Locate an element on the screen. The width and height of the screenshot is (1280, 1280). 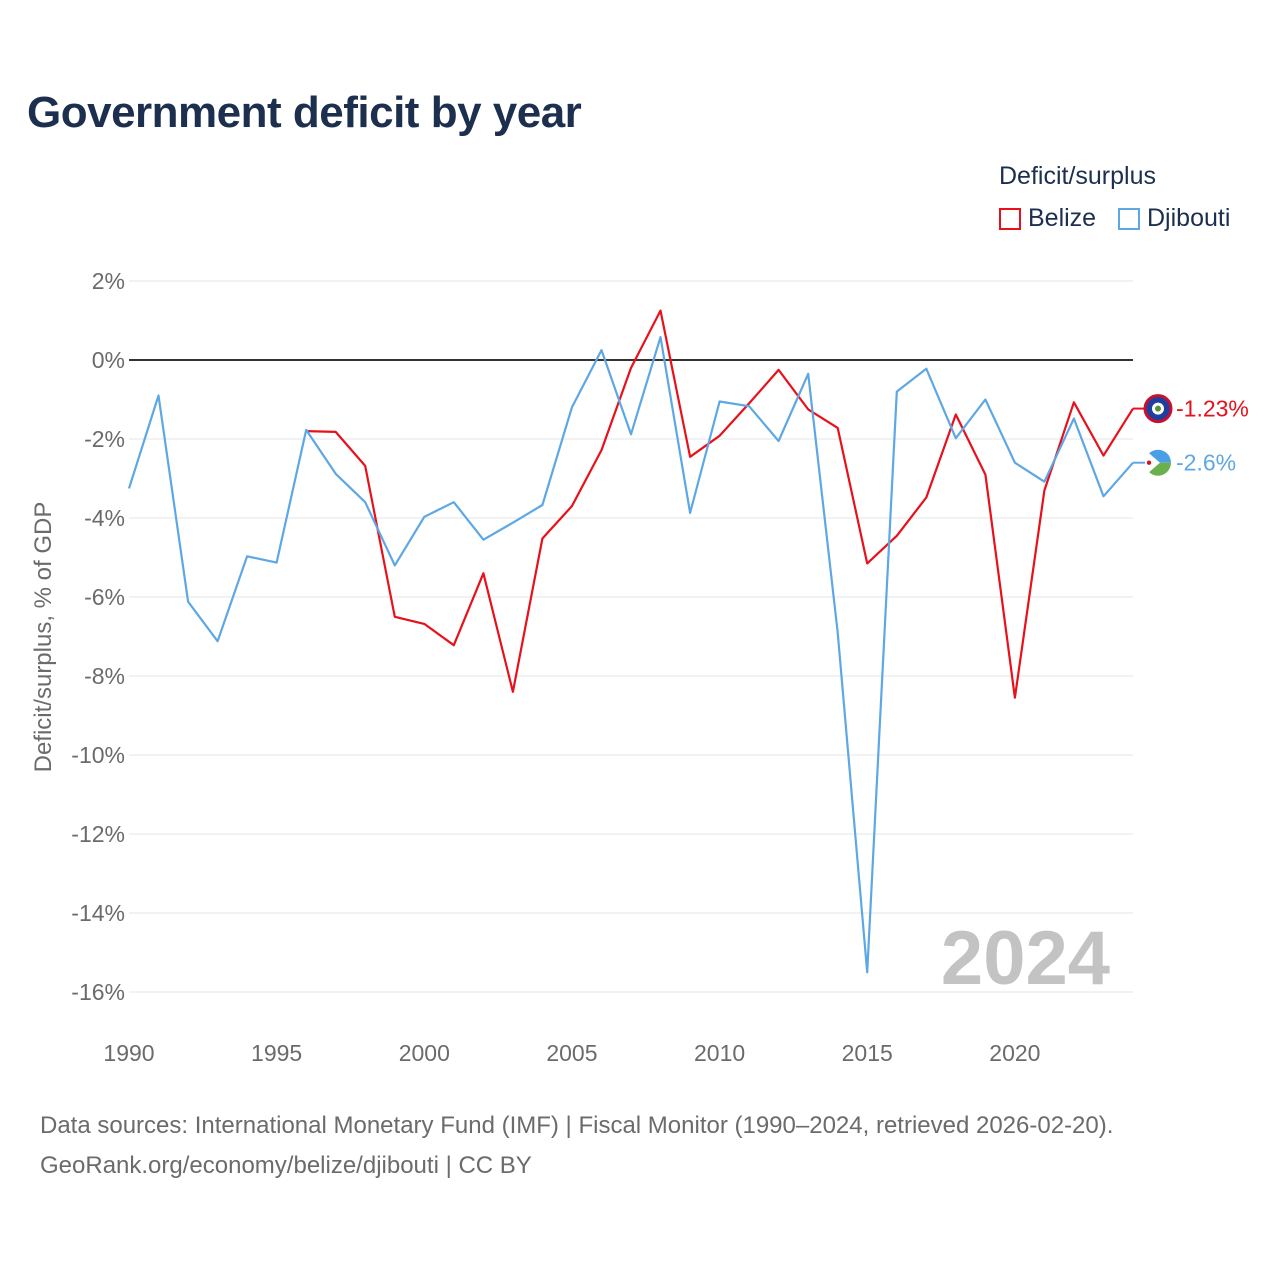
end-markers: -1.23% -2.6% is located at coordinates (1191, 435).